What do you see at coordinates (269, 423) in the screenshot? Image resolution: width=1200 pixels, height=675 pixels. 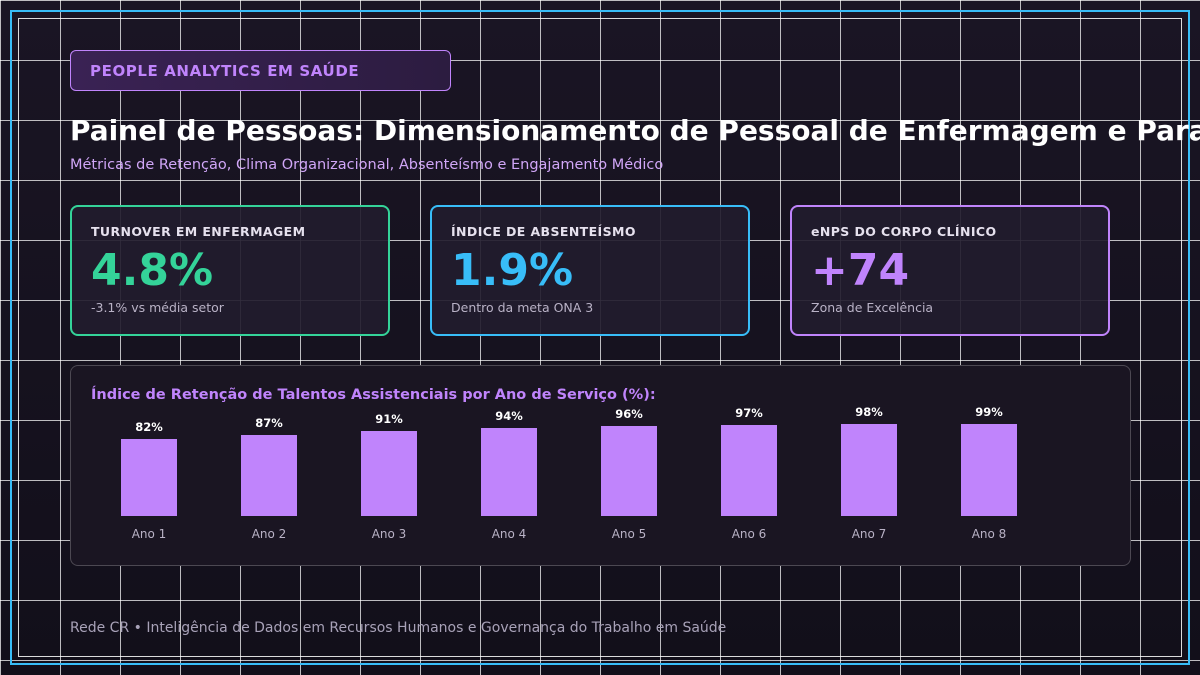 I see `bar-value-label: 87%` at bounding box center [269, 423].